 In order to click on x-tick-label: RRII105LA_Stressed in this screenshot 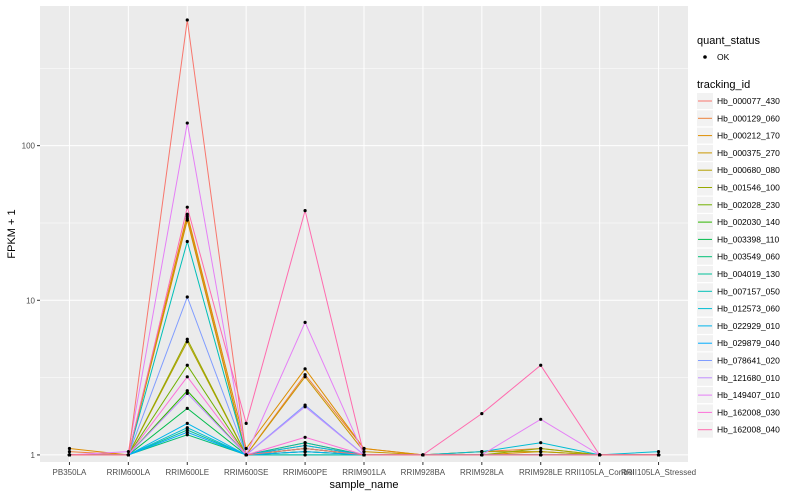, I will do `click(658, 472)`.